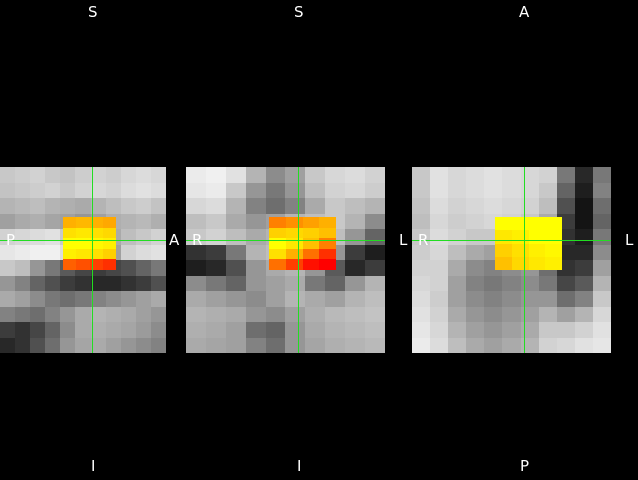 The width and height of the screenshot is (638, 480). What do you see at coordinates (285, 240) in the screenshot?
I see `crosshair-horizontal` at bounding box center [285, 240].